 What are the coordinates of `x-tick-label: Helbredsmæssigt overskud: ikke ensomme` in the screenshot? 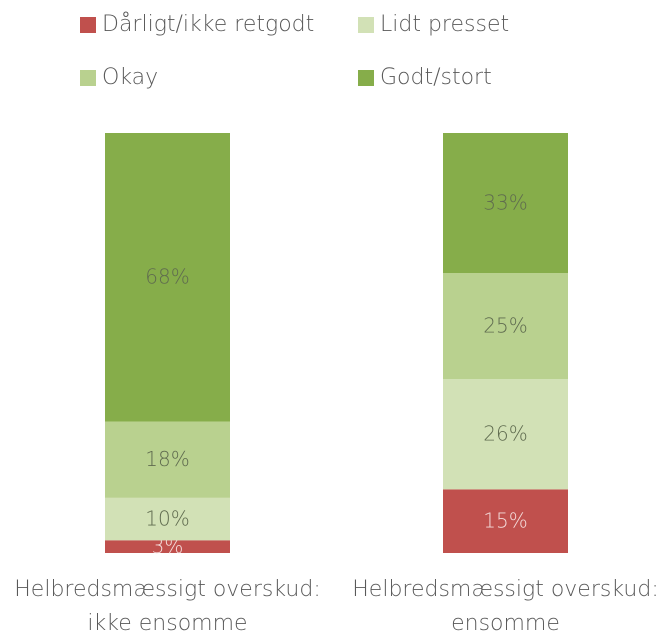 It's located at (167, 606).